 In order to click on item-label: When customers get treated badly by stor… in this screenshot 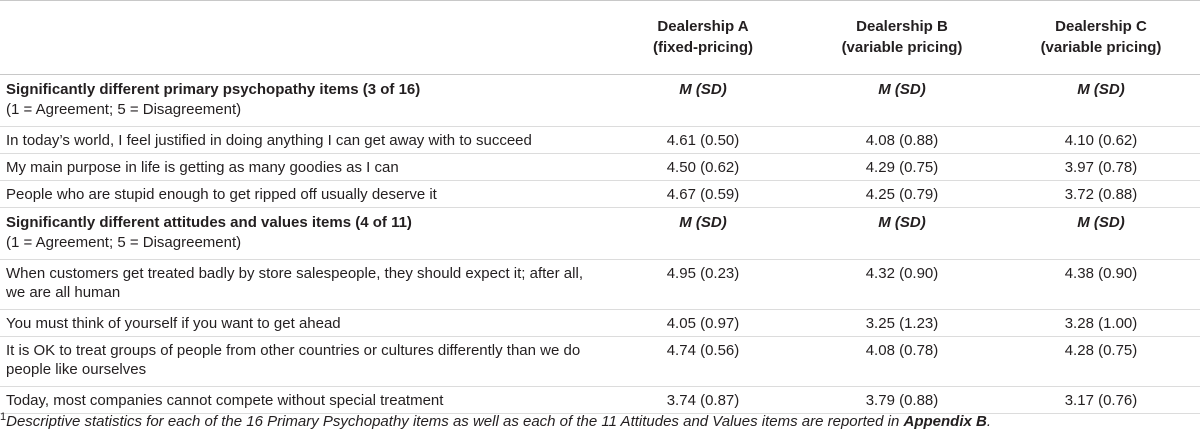, I will do `click(294, 283)`.